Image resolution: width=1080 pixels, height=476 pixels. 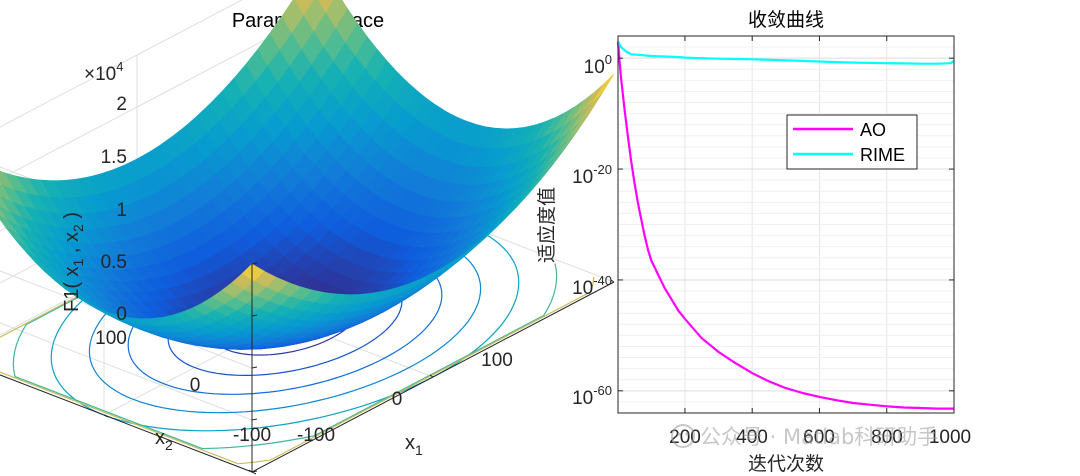 I want to click on x-tick-label: 100, so click(x=497, y=360).